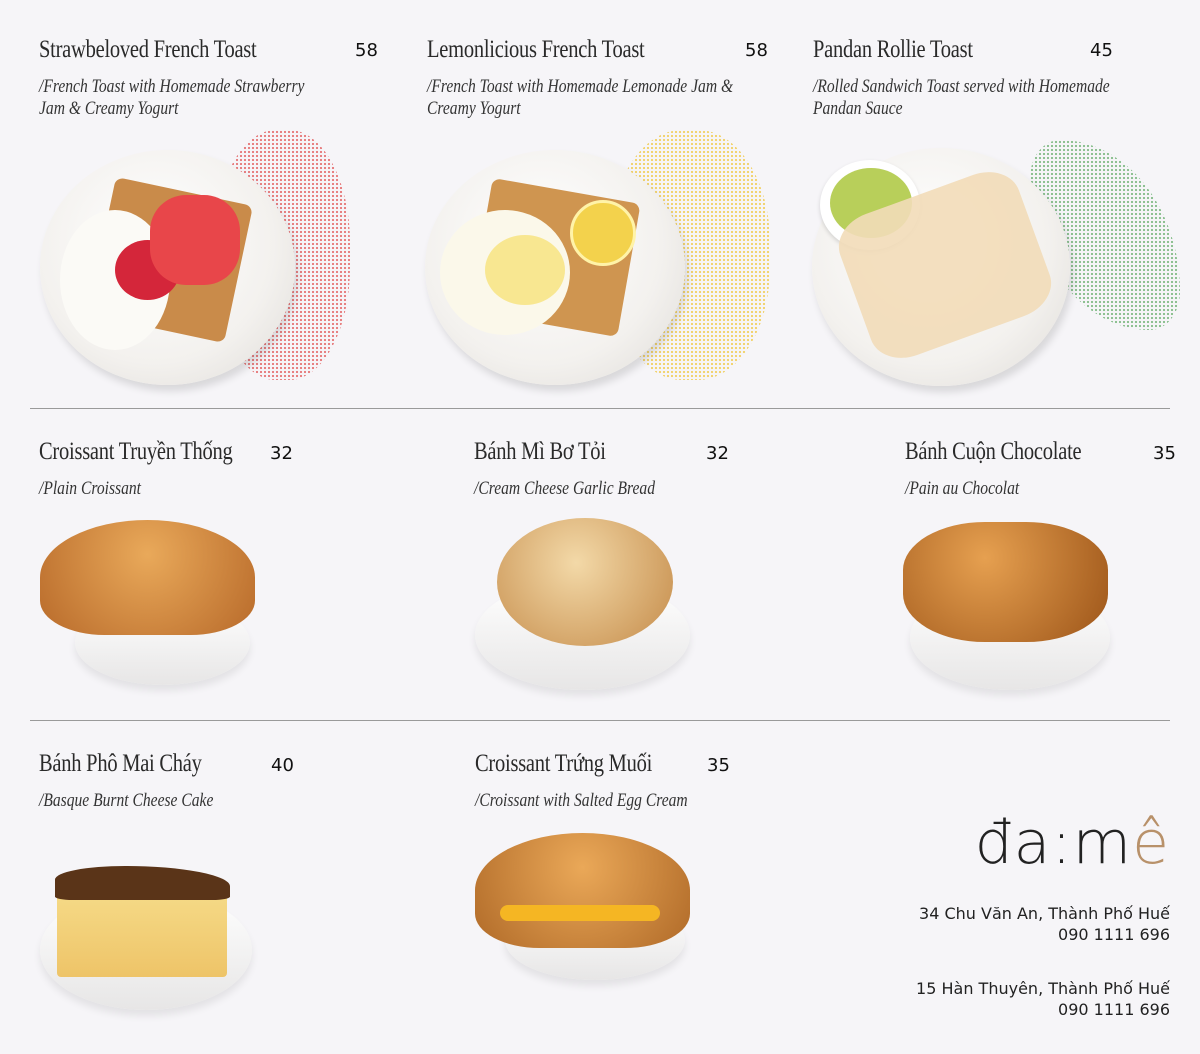 This screenshot has height=1054, width=1200. Describe the element at coordinates (136, 451) in the screenshot. I see `item-name: Croissant Truyền Thống` at that location.